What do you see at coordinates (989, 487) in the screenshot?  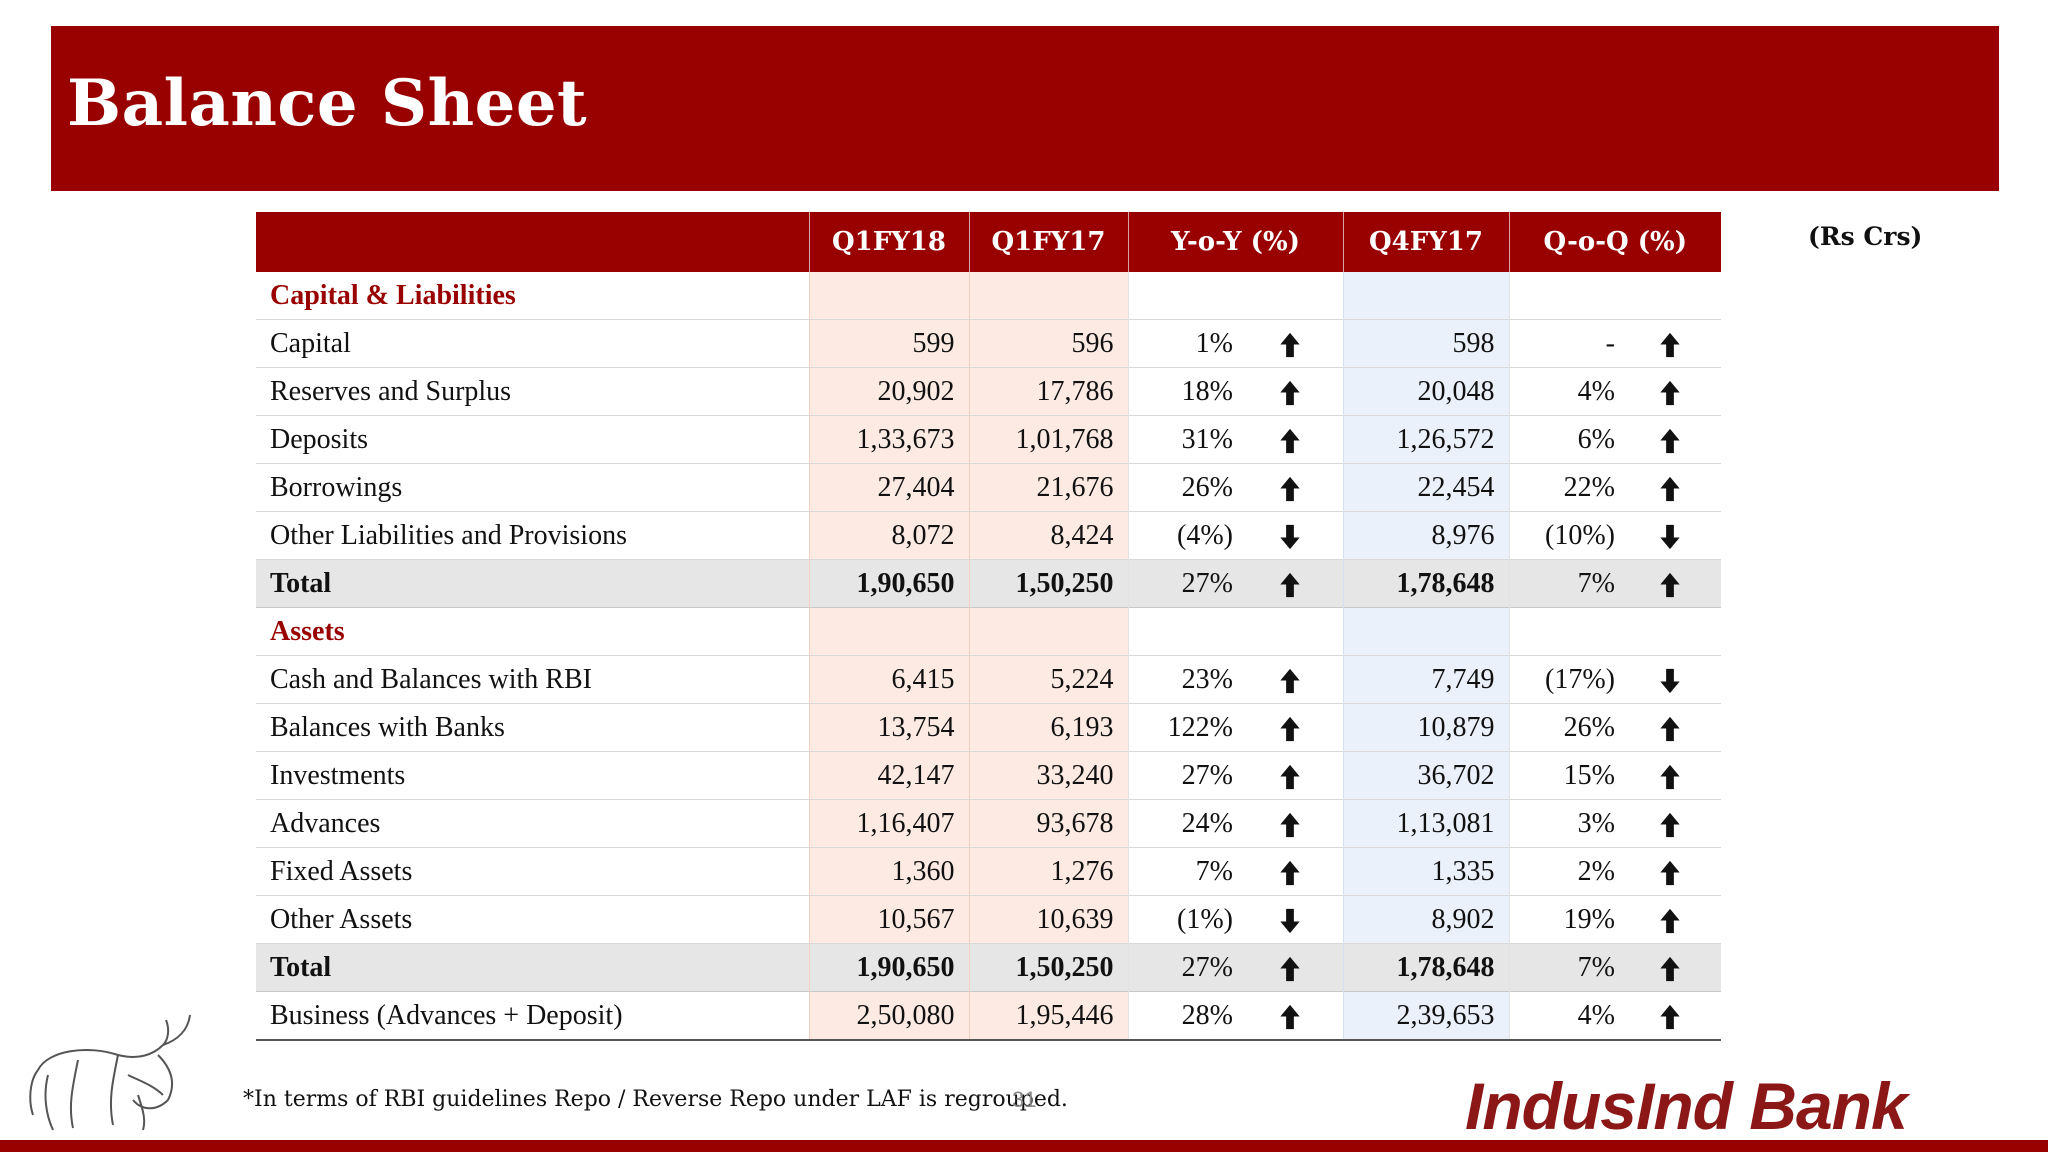 I see `table-row: Borrowings 27,404 21,676 26% 22,454 22%` at bounding box center [989, 487].